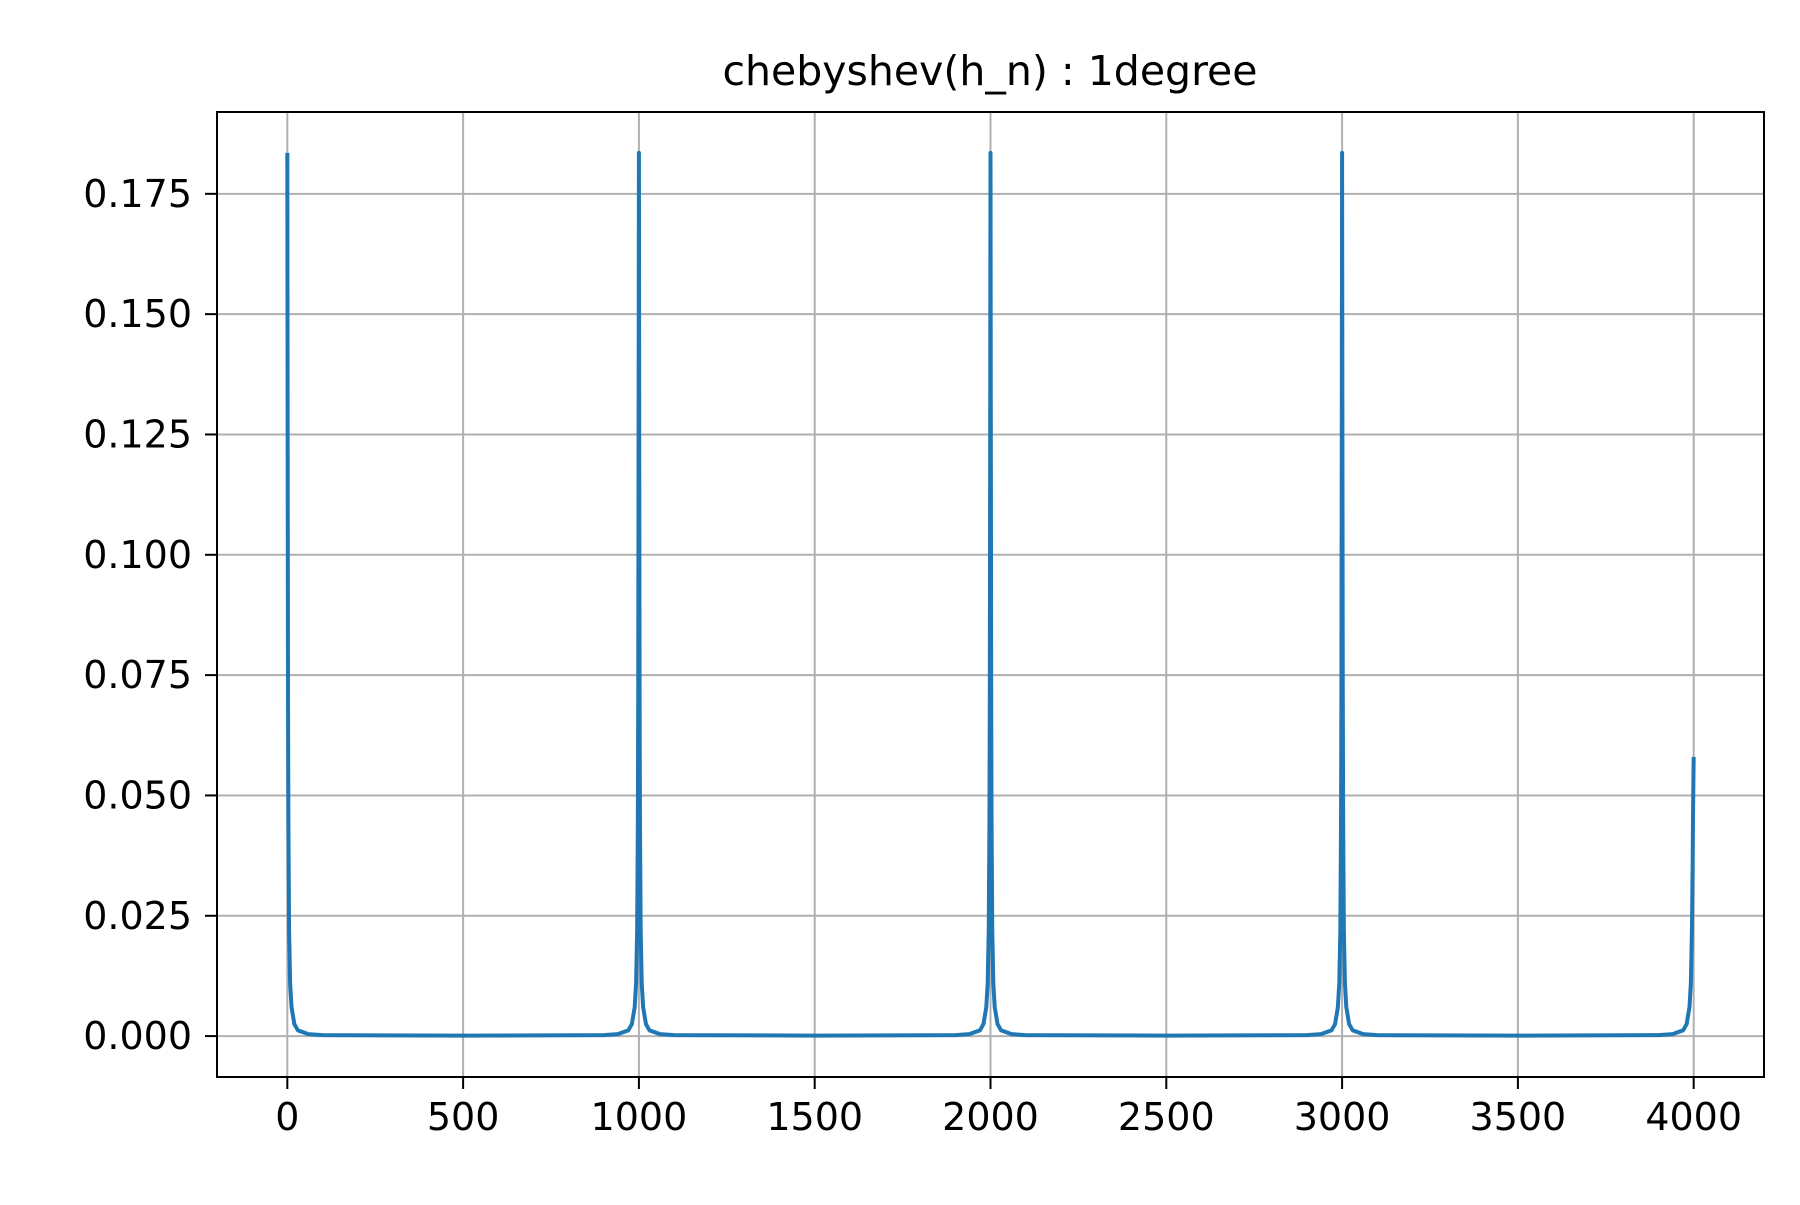 The width and height of the screenshot is (1800, 1205). I want to click on y-tick-label: 0.025, so click(137, 916).